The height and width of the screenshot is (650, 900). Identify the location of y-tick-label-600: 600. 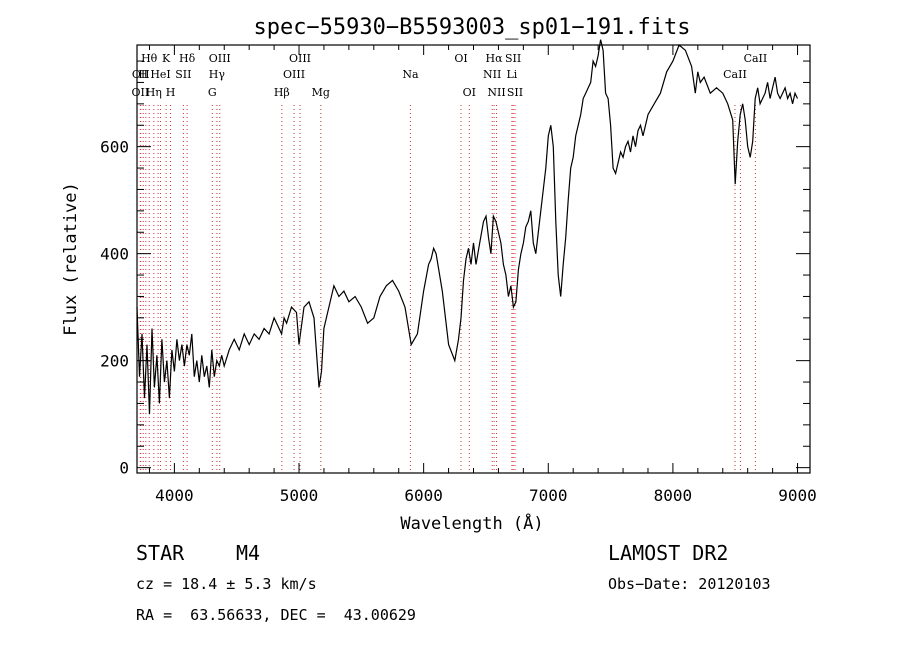
(114, 147).